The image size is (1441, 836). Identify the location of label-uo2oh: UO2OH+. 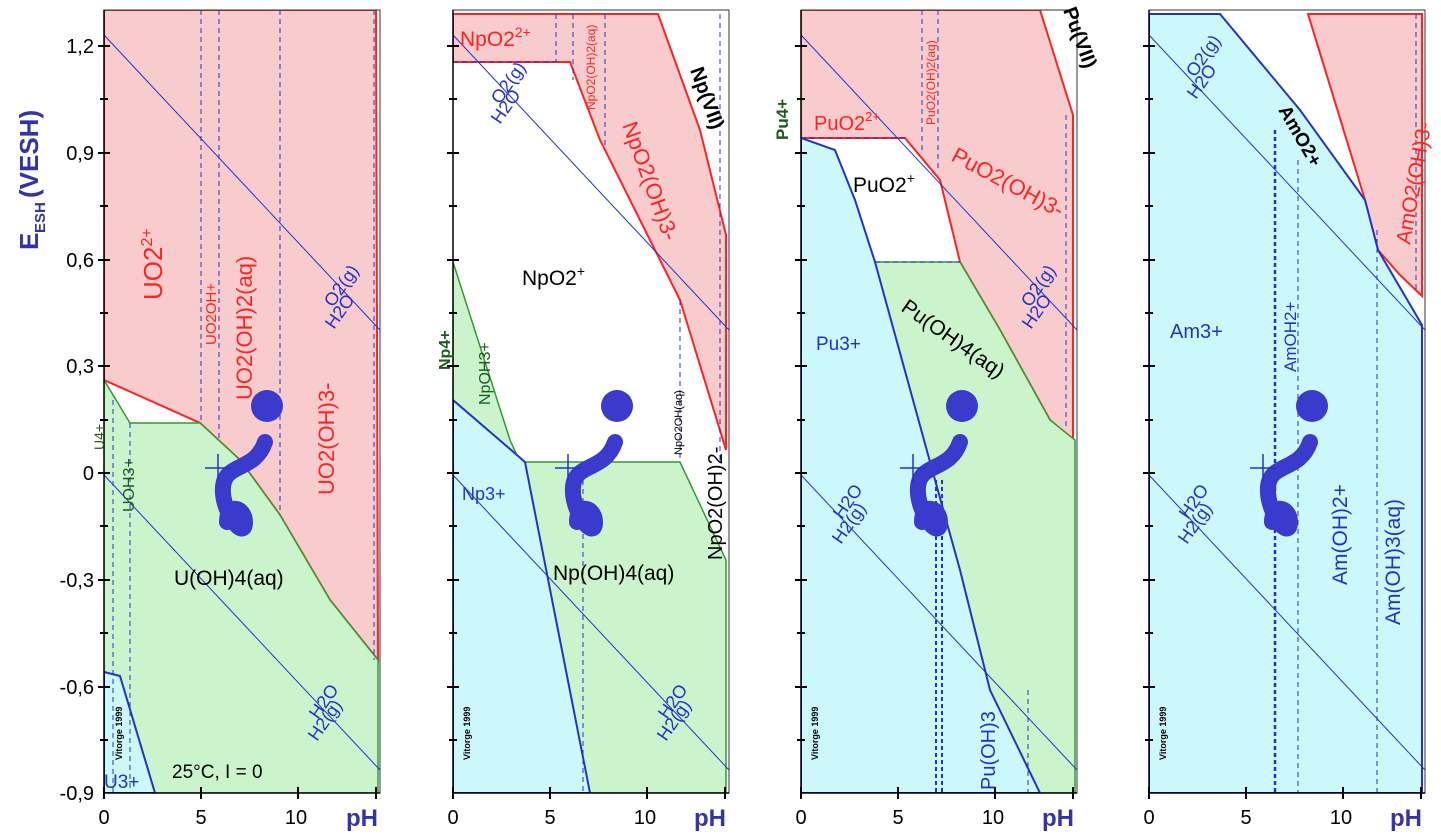
(211, 314).